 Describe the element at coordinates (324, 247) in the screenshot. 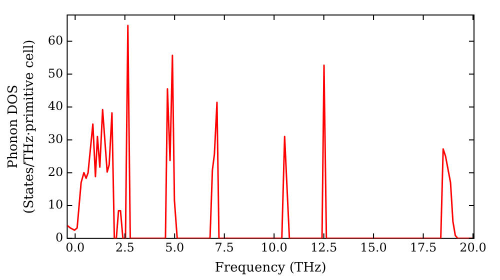

I see `x-tick-label: 12.5` at that location.